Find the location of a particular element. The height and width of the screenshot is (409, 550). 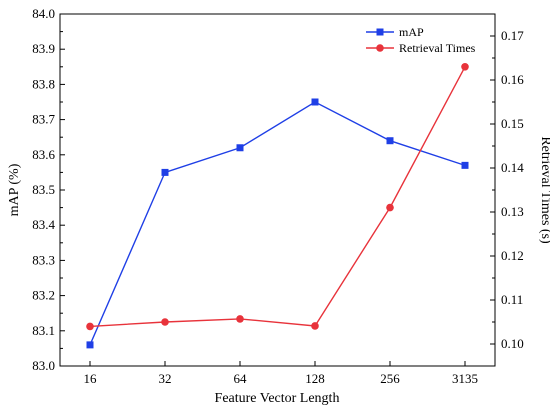

y-tick-label: 83.0 is located at coordinates (43, 365).